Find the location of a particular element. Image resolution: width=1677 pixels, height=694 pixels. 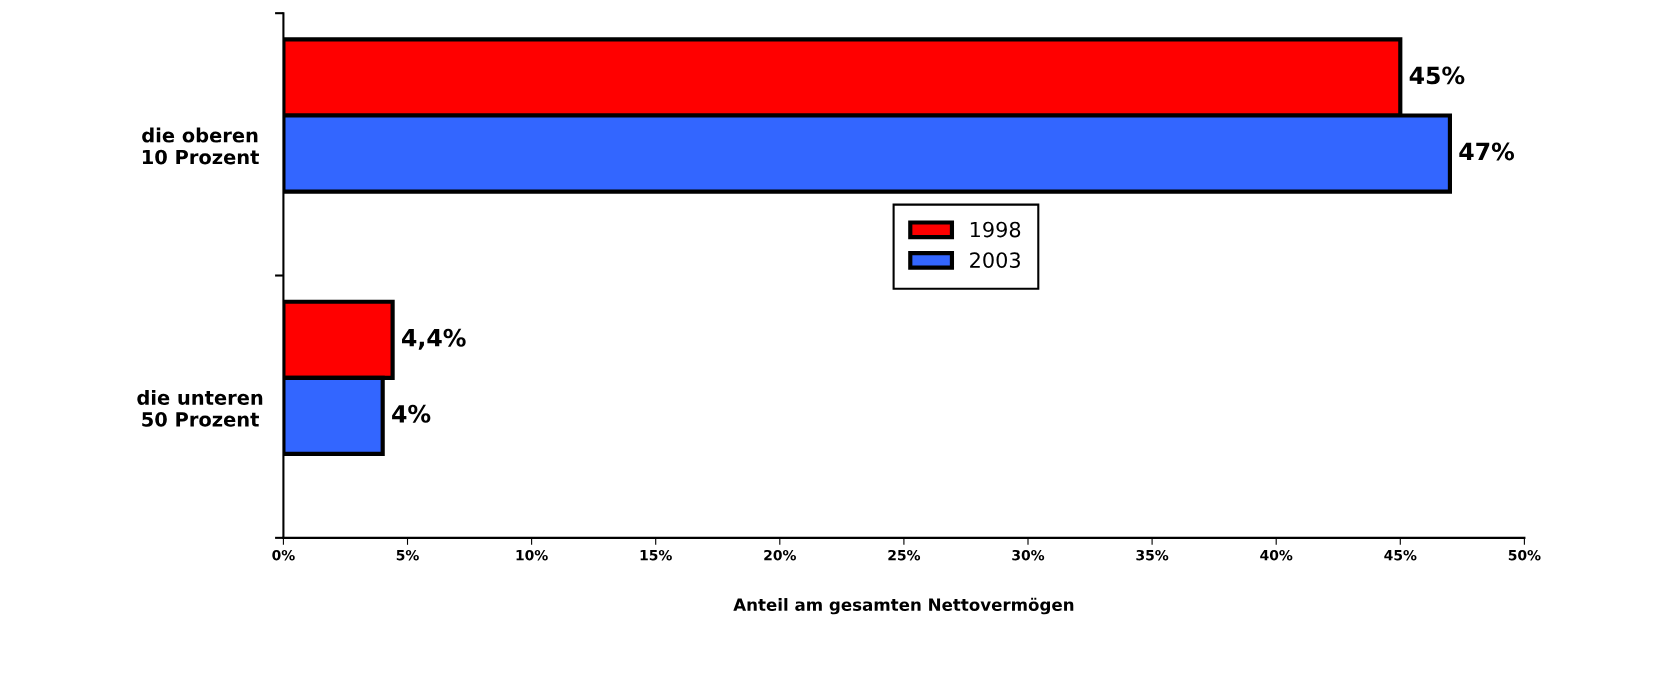

y-tick-label: die oberen 10 Prozent is located at coordinates (200, 146).